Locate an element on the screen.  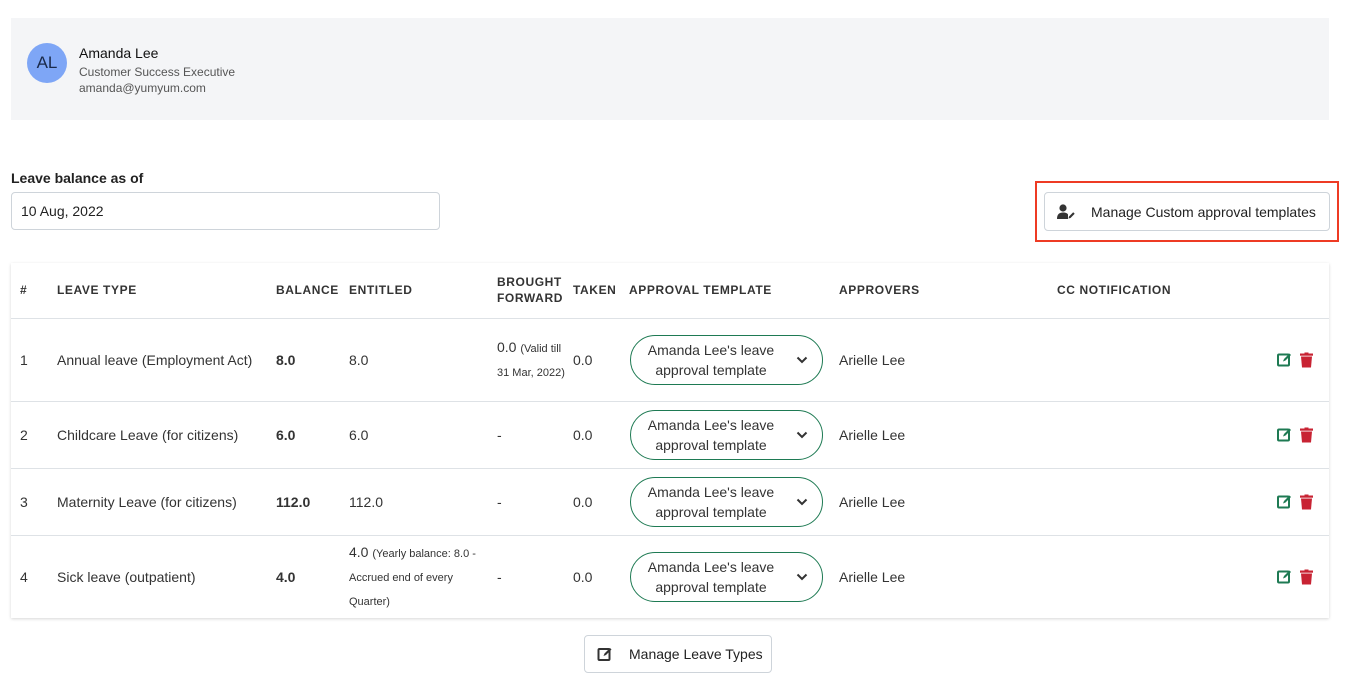
header-leave-type: LEAVE TYPE is located at coordinates (97, 290).